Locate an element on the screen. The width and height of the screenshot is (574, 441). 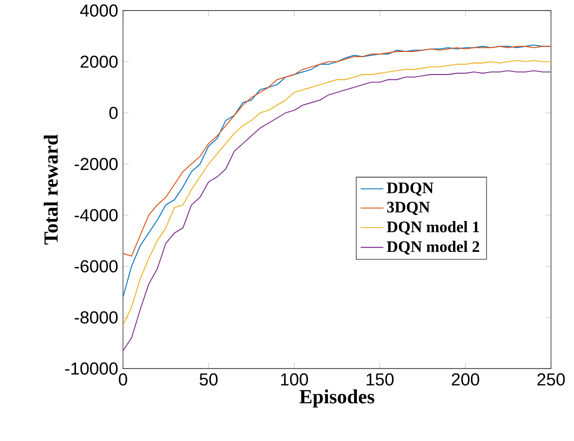
x-tick-label: 0 is located at coordinates (123, 379).